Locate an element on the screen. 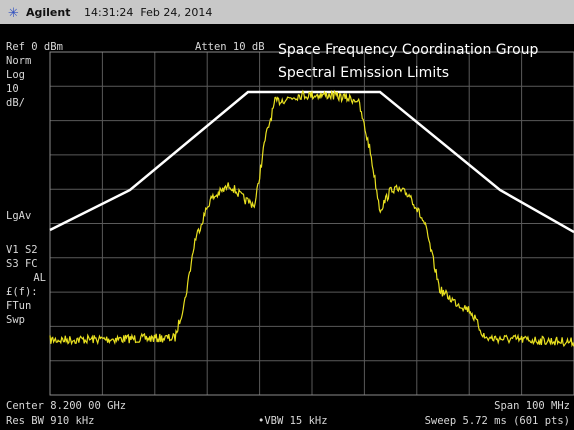  side-label: Norm is located at coordinates (18, 61).